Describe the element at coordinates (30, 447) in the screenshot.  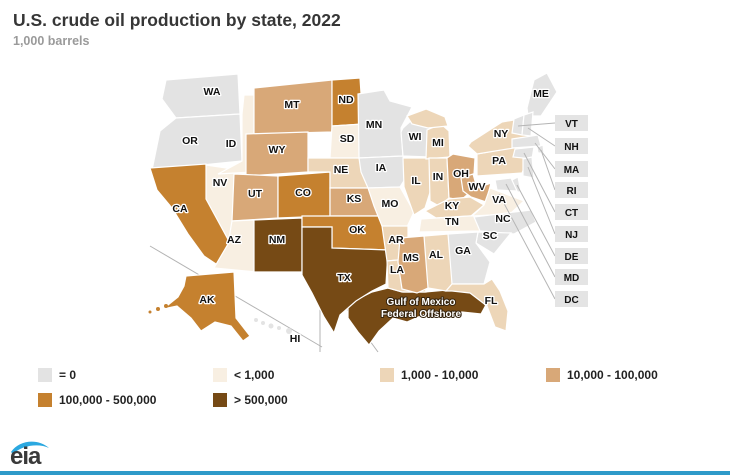
I see `logo-swoosh-icon` at that location.